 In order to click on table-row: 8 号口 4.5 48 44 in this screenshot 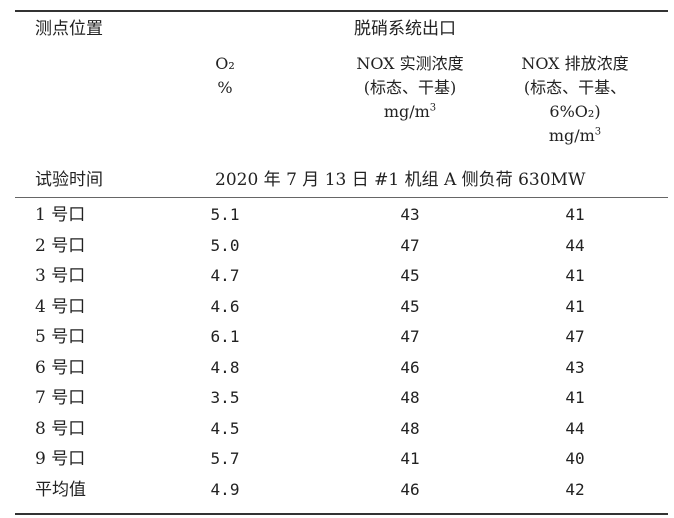, I will do `click(341, 429)`.